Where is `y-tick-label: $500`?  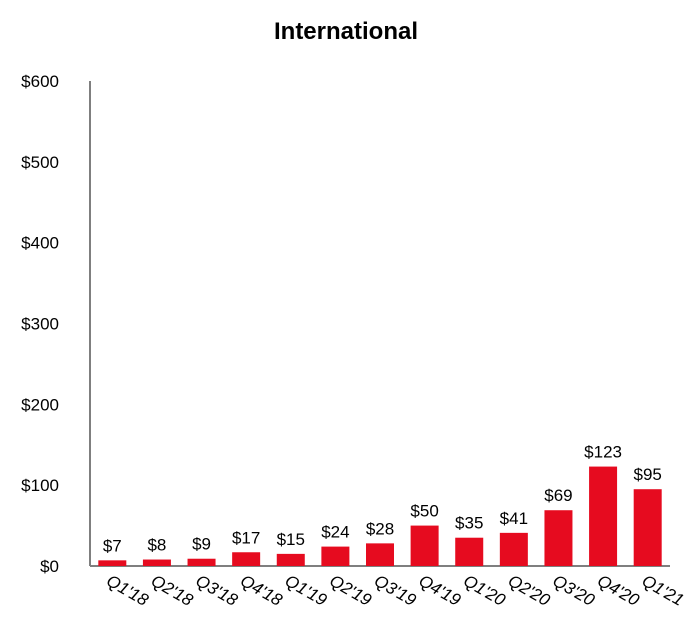 y-tick-label: $500 is located at coordinates (40, 162).